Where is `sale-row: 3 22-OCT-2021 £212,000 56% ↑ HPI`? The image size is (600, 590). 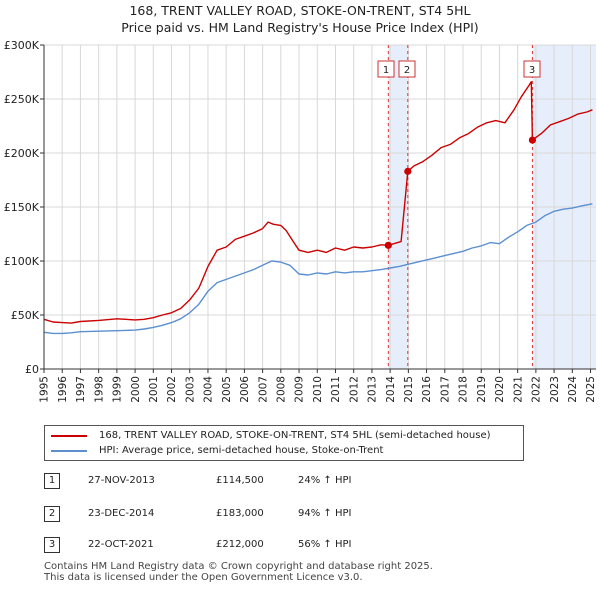
sale-row: 3 22-OCT-2021 £212,000 56% ↑ HPI is located at coordinates (304, 547).